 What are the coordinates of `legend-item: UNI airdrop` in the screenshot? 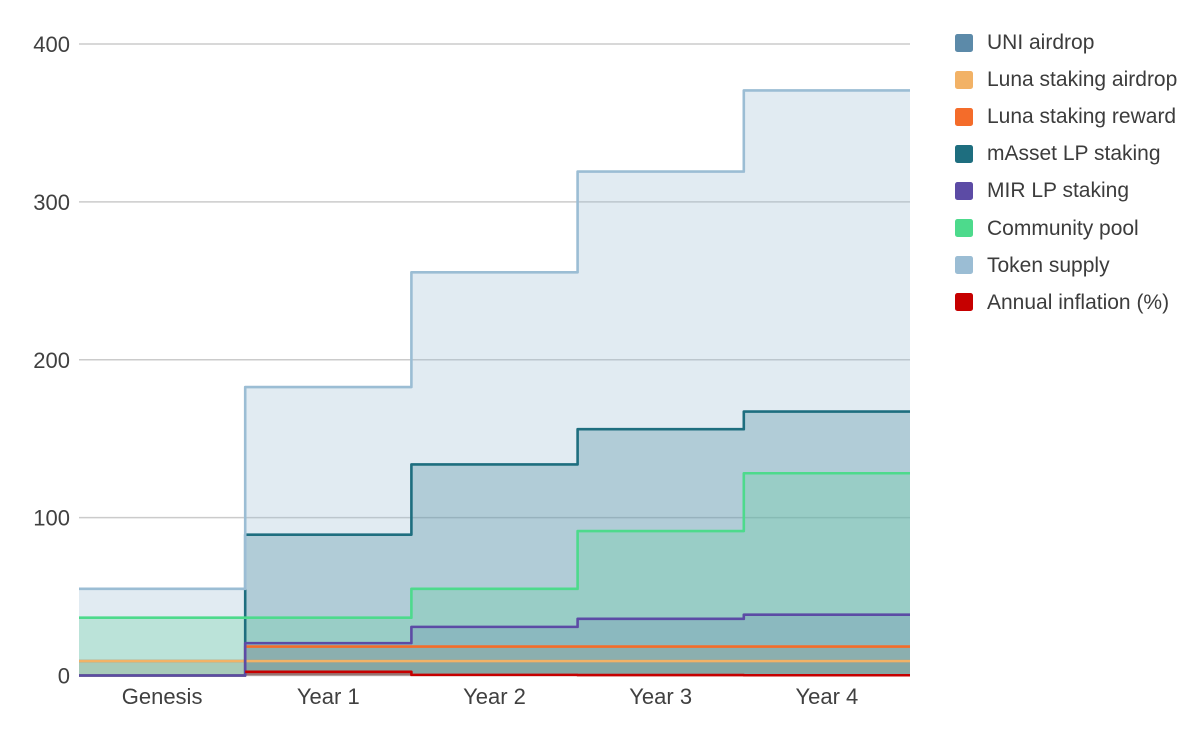 It's located at (1025, 42).